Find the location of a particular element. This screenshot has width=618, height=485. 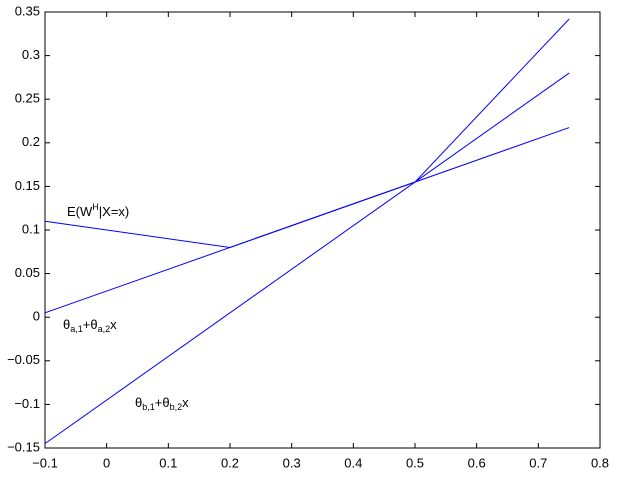

y-tick-label: 0.2 is located at coordinates (31, 141).